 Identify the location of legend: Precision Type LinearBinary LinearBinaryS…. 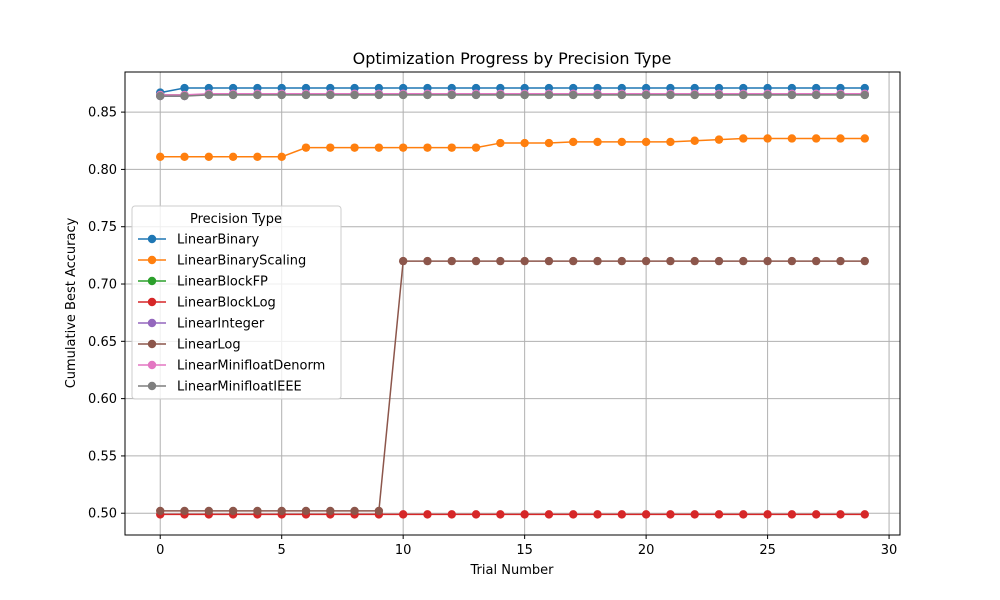
(236, 302).